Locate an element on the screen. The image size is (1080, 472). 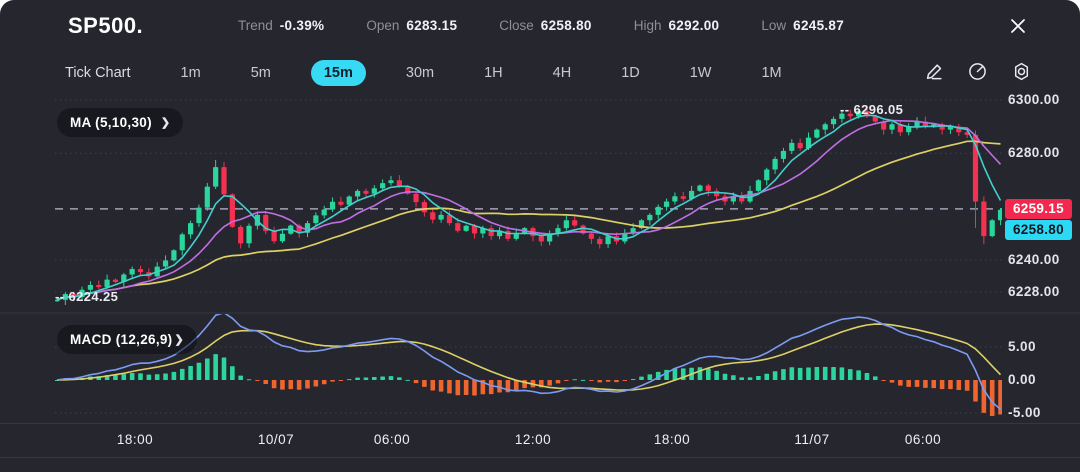
timeframe-15m: 15m is located at coordinates (338, 73).